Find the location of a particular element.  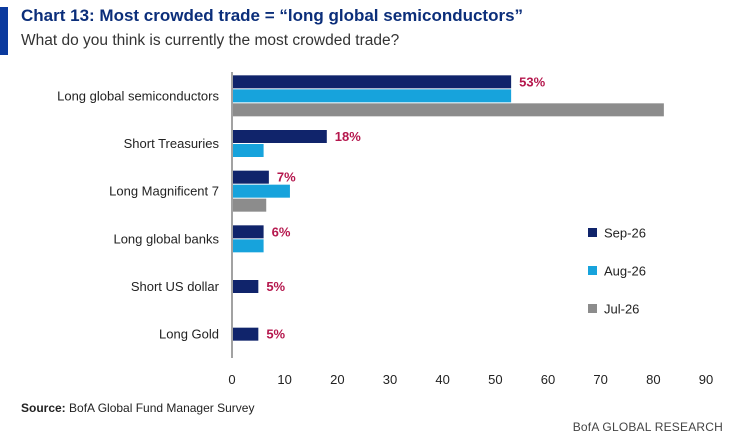

data-label: 18% is located at coordinates (348, 136).